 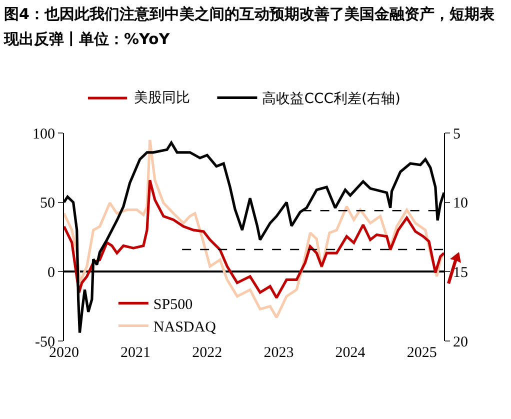 I want to click on y2-tick-label: 10, so click(x=460, y=204).